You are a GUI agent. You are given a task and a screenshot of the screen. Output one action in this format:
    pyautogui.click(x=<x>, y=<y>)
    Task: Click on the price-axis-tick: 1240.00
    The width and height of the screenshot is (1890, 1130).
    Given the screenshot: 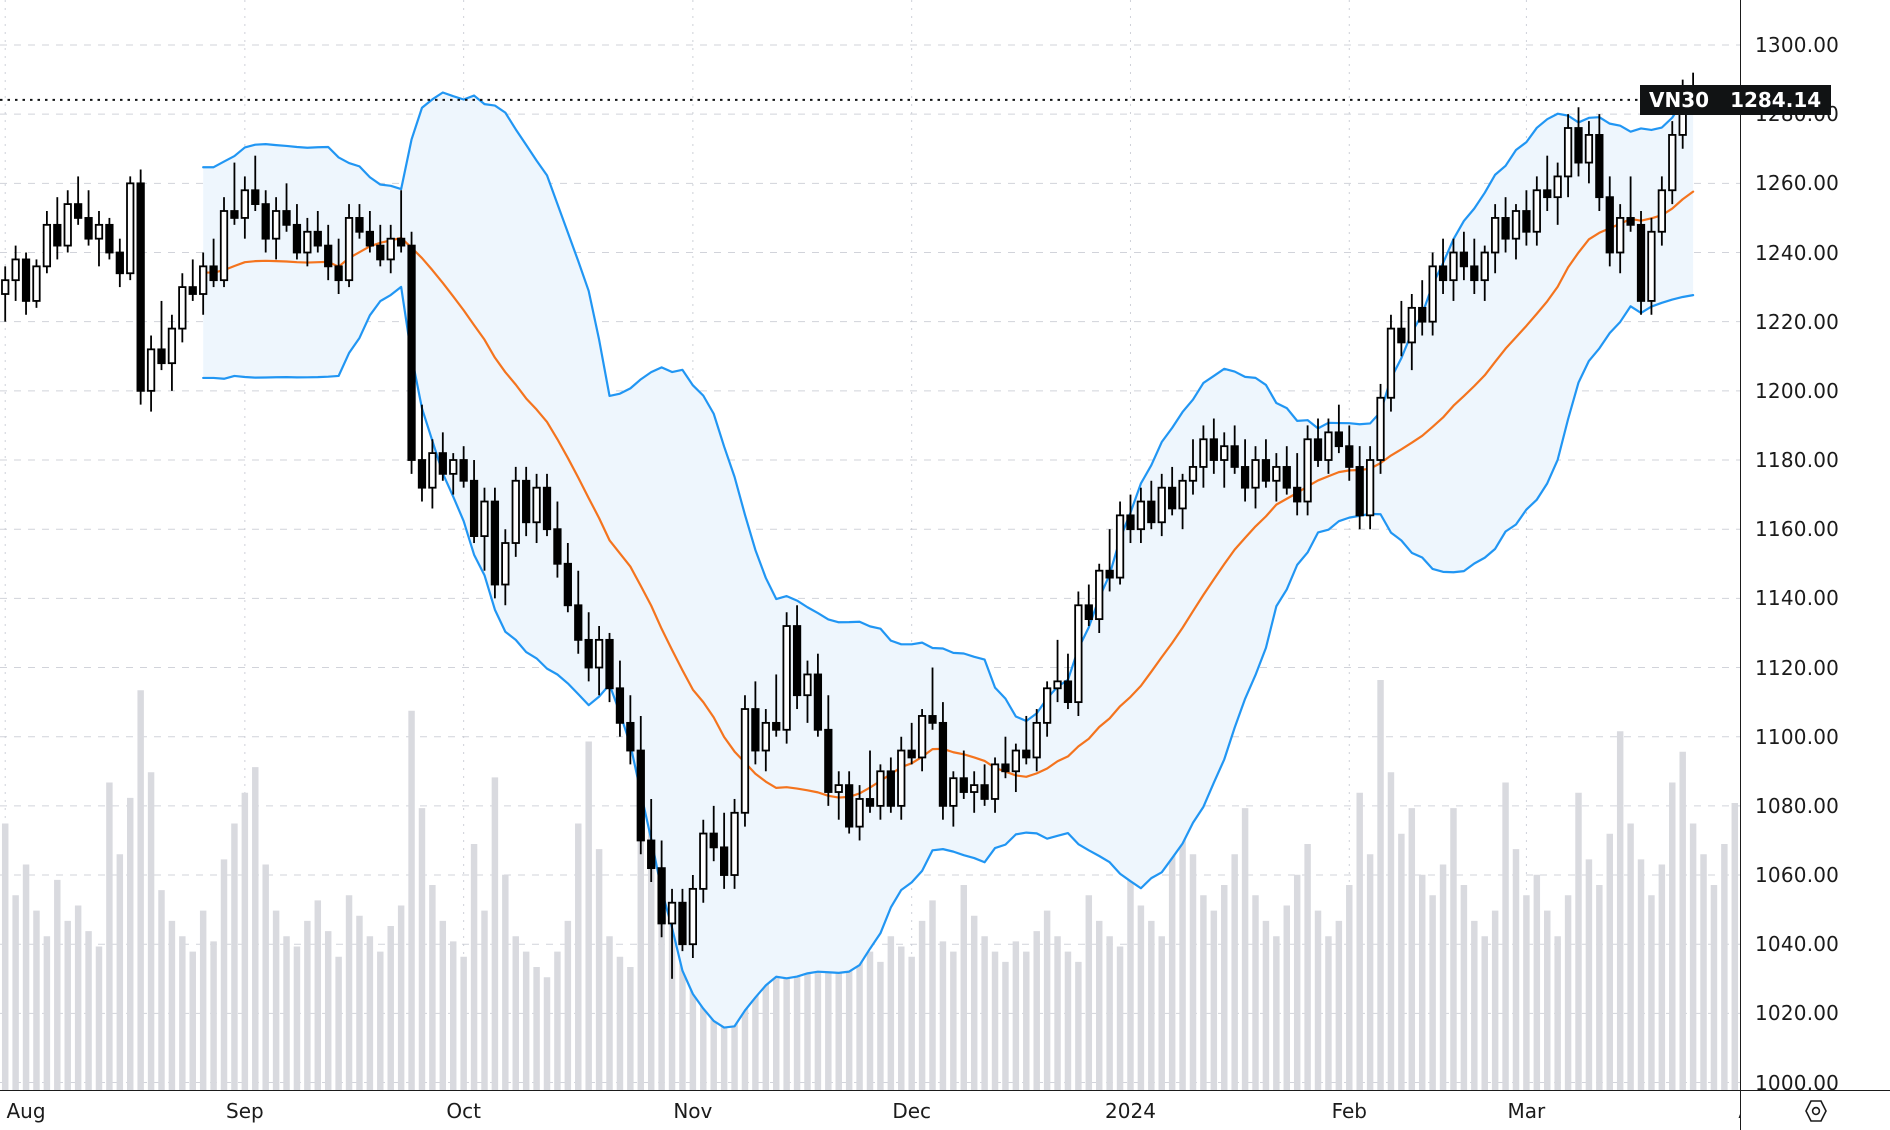 What is the action you would take?
    pyautogui.click(x=1797, y=252)
    